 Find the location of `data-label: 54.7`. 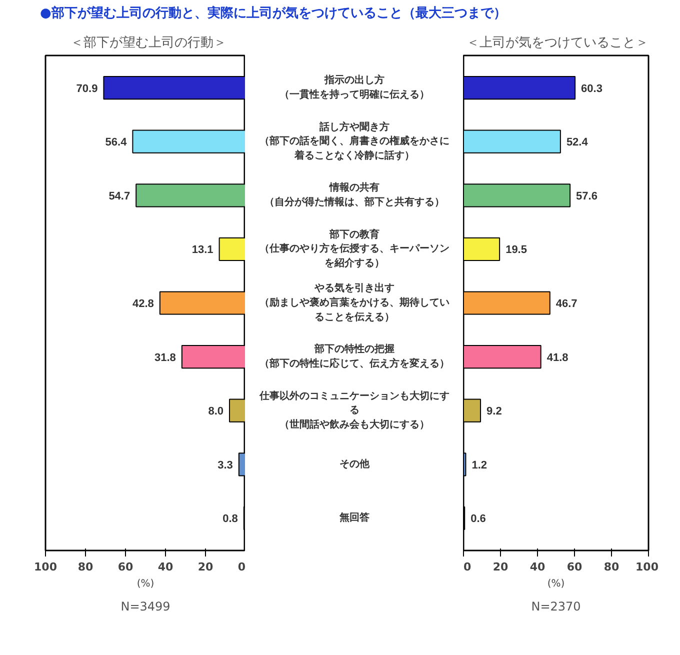

data-label: 54.7 is located at coordinates (119, 196).